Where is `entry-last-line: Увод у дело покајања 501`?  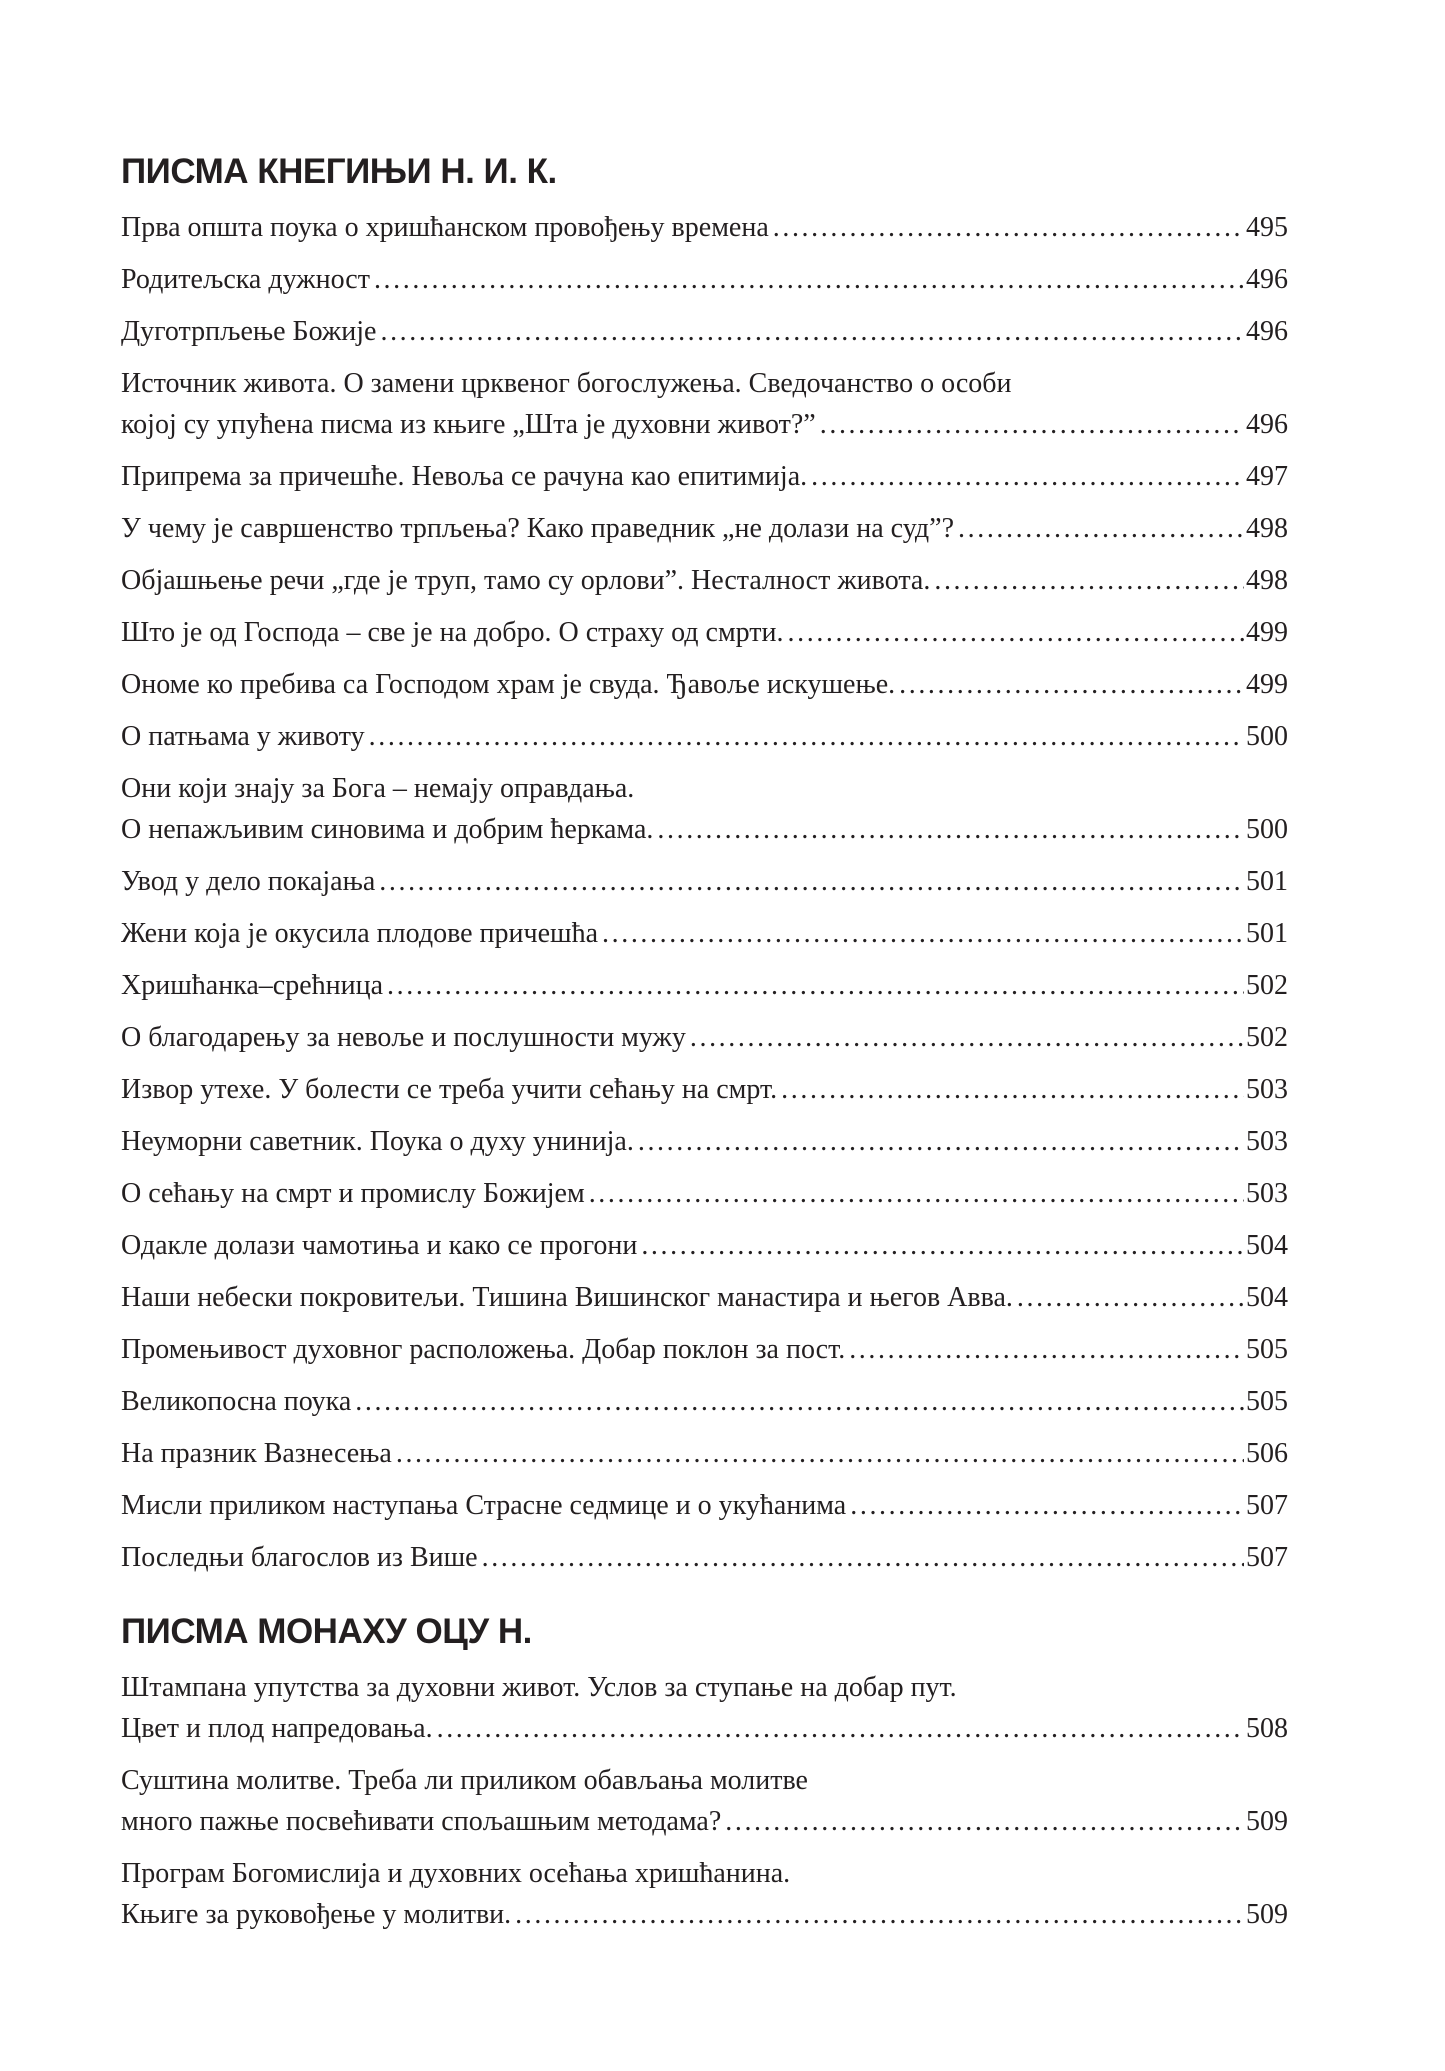 entry-last-line: Увод у дело покајања 501 is located at coordinates (704, 881).